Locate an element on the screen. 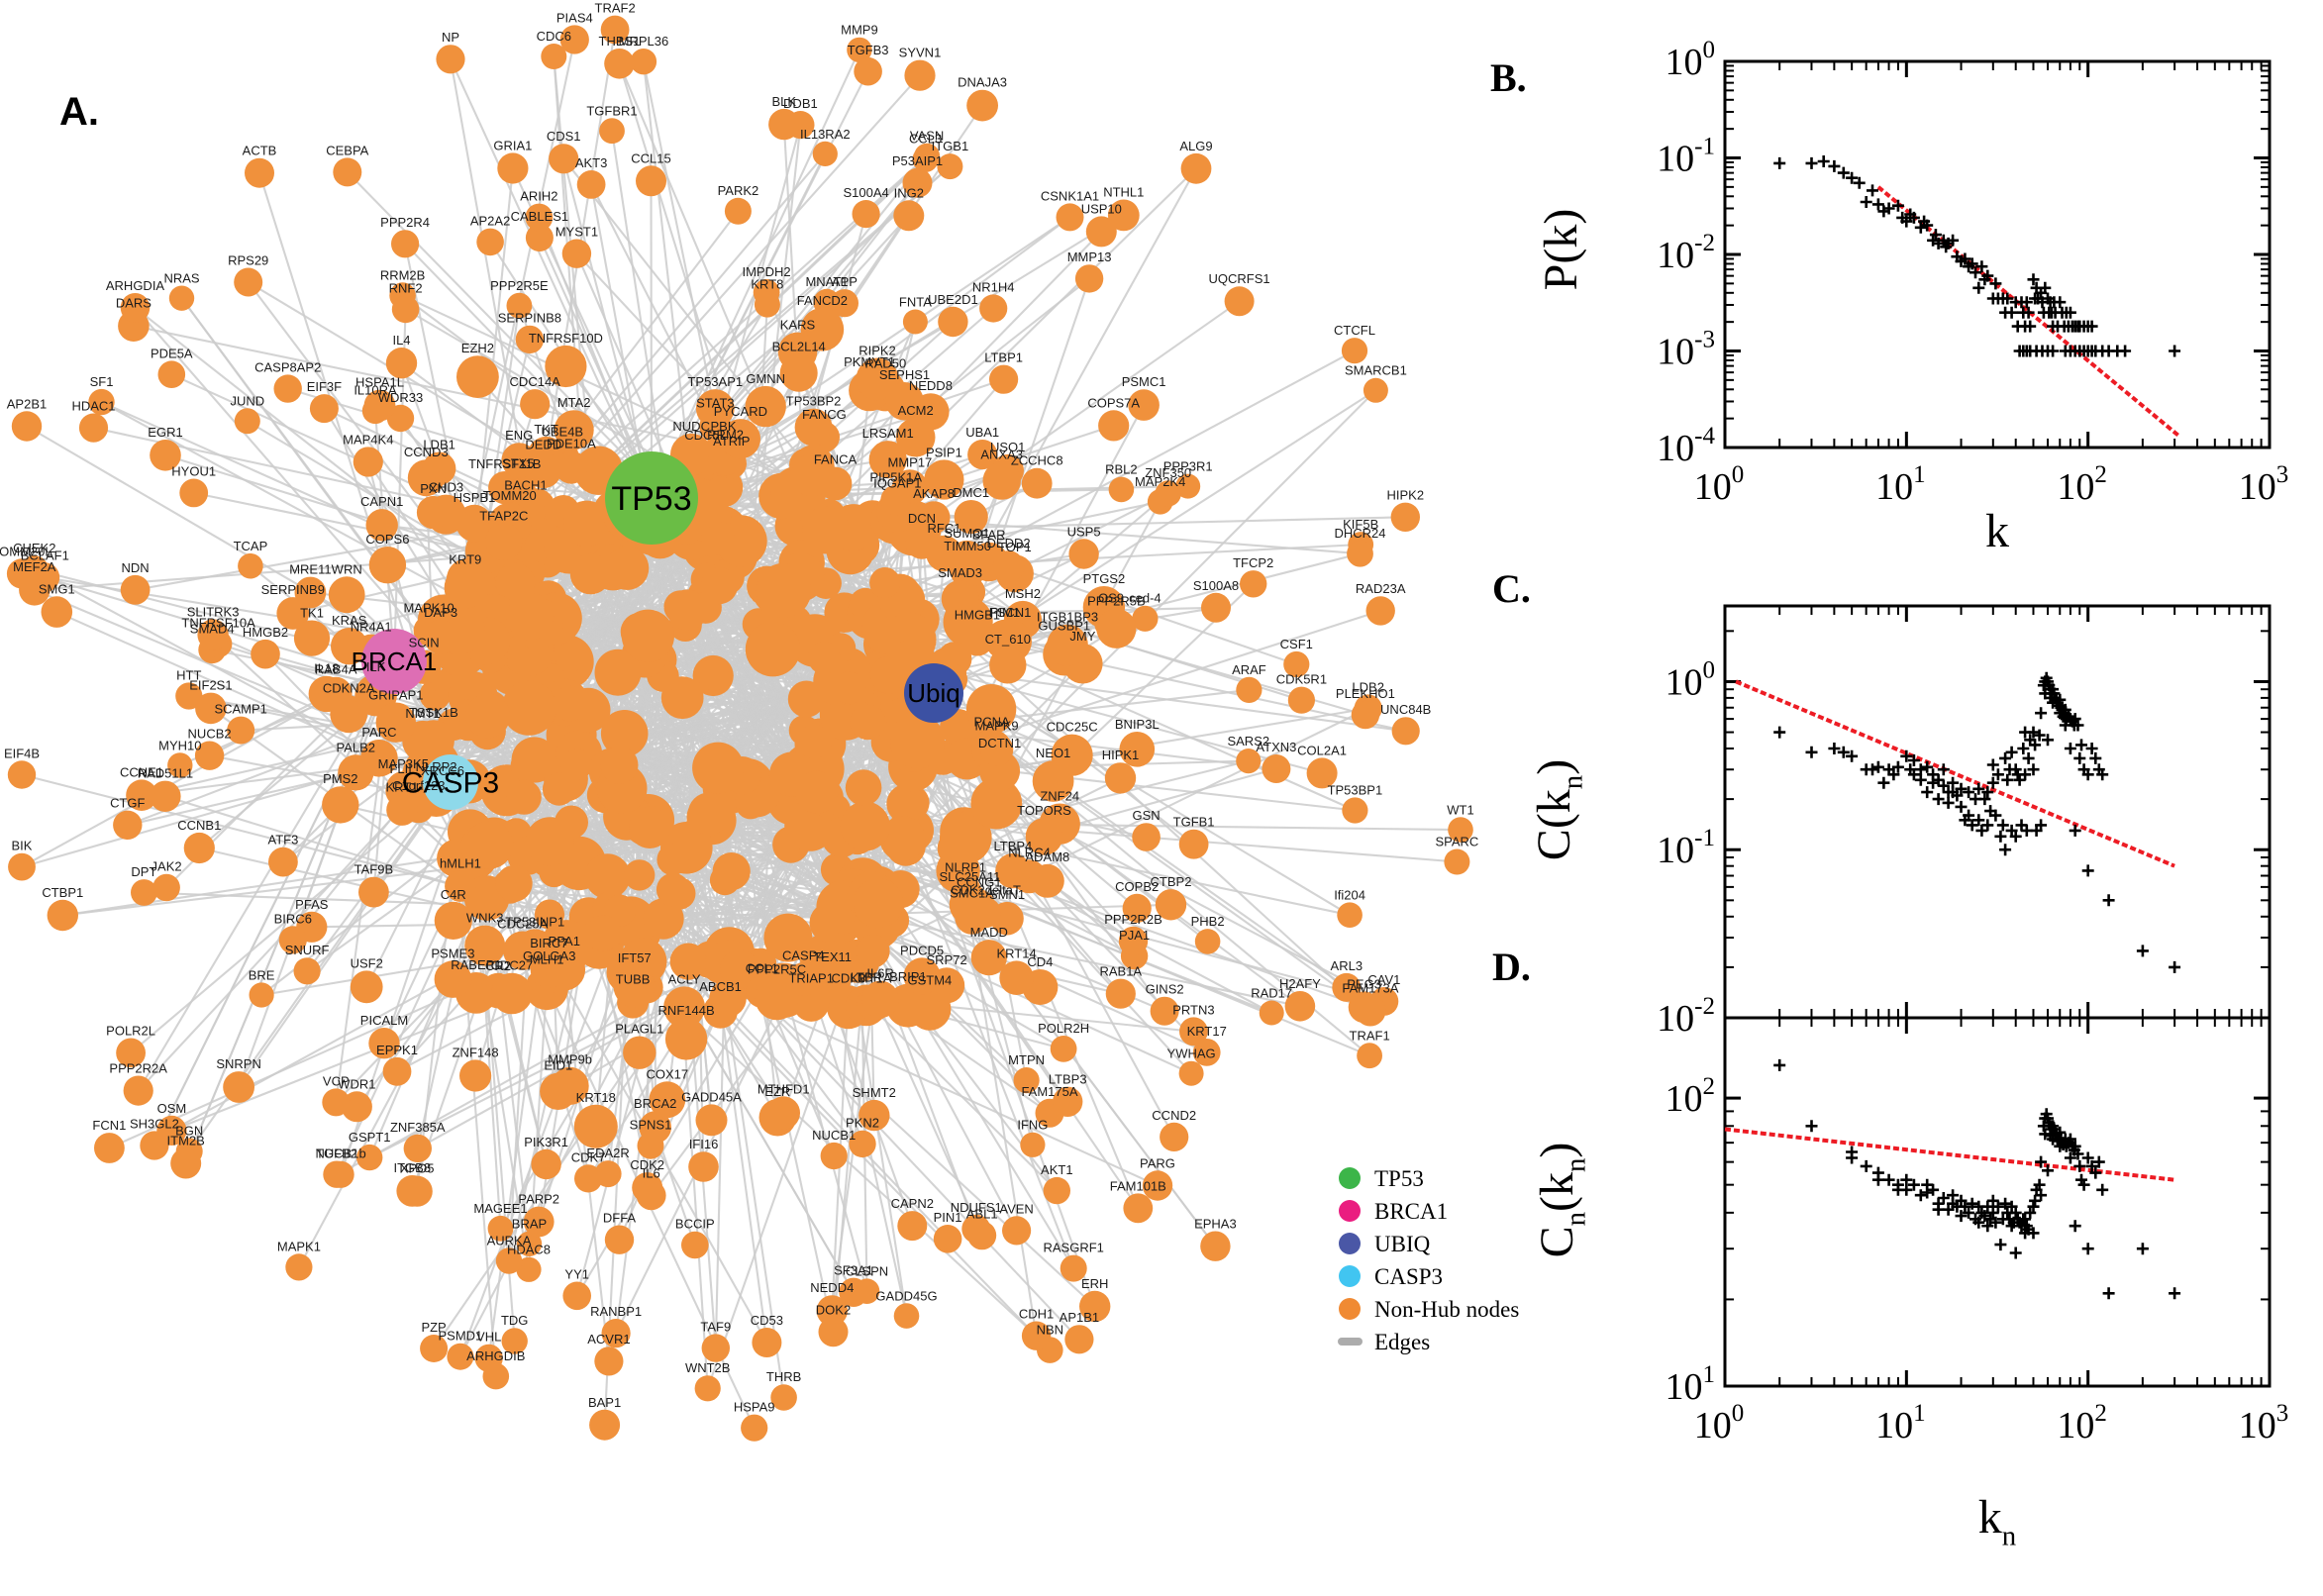 This screenshot has height=1596, width=2323. network-node-label: TNFRSF11B is located at coordinates (504, 464).